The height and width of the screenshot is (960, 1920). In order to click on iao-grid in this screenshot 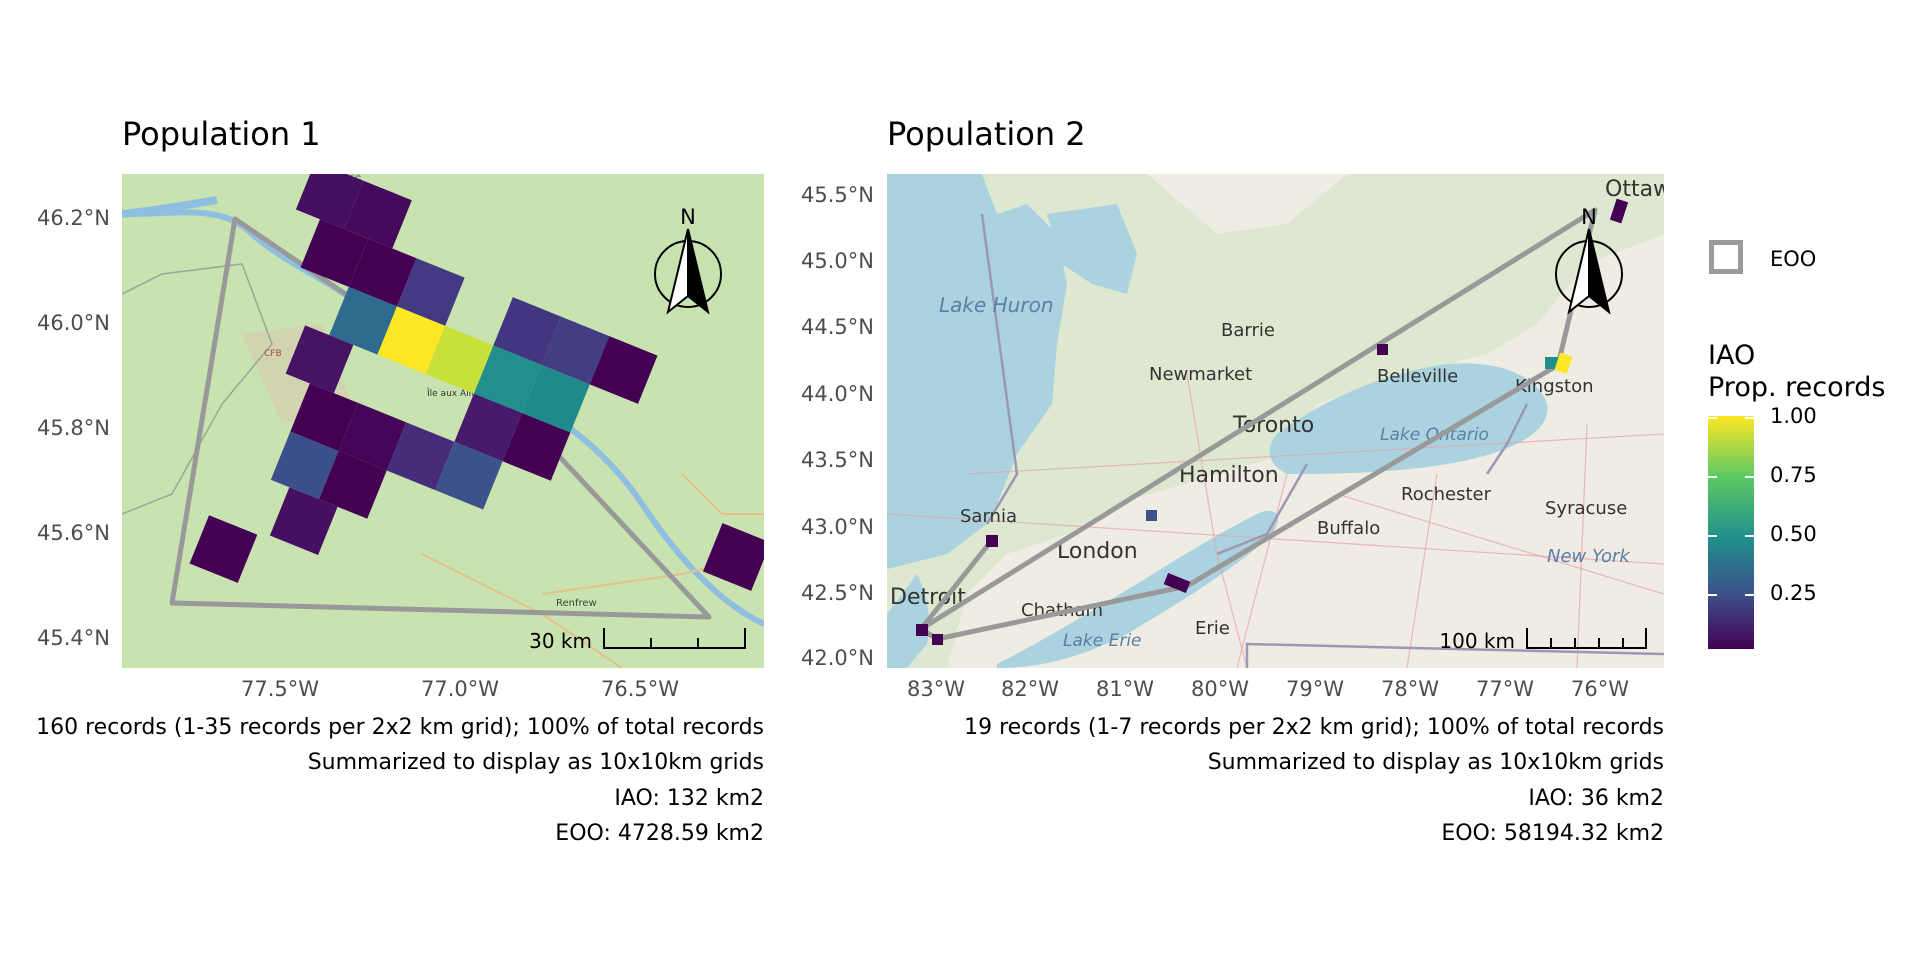, I will do `click(476, 382)`.